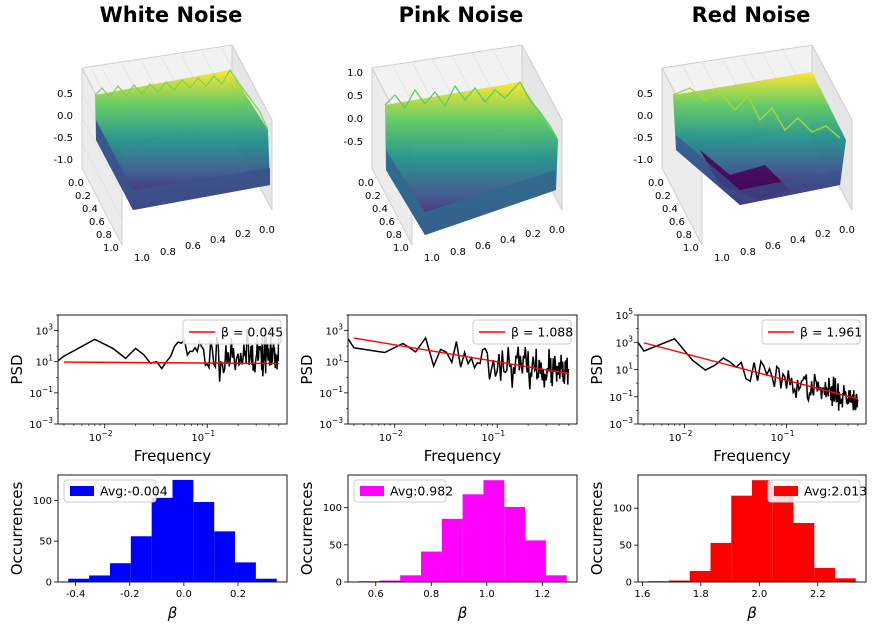 The image size is (872, 630). I want to click on x-tick-label: 2.0, so click(759, 594).